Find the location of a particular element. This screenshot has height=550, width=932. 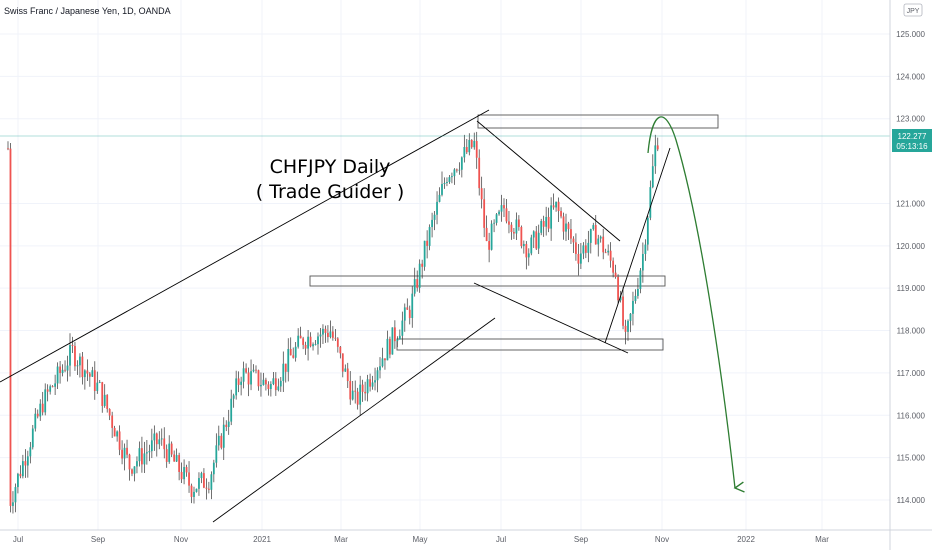

support-zone-lower is located at coordinates (530, 344).